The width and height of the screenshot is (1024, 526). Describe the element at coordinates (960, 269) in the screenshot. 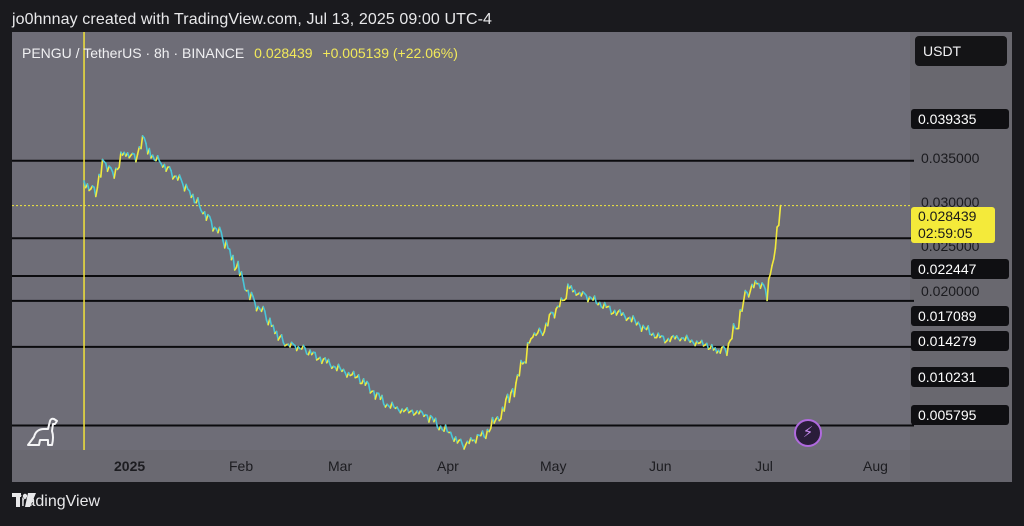

I see `level-tag: 0.022447` at that location.